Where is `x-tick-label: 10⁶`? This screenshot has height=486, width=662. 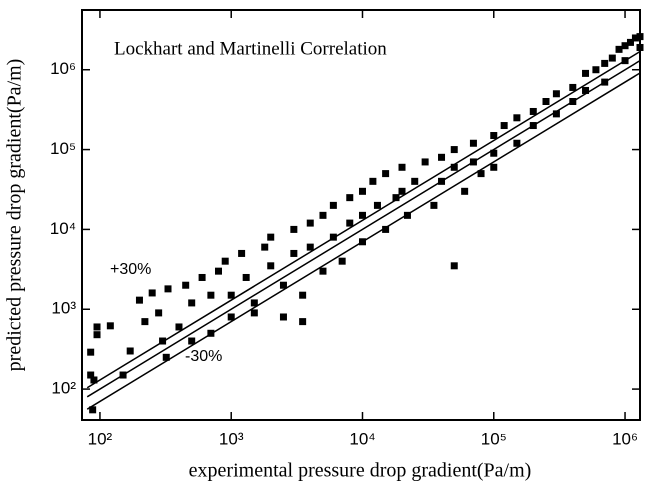 x-tick-label: 10⁶ is located at coordinates (625, 438).